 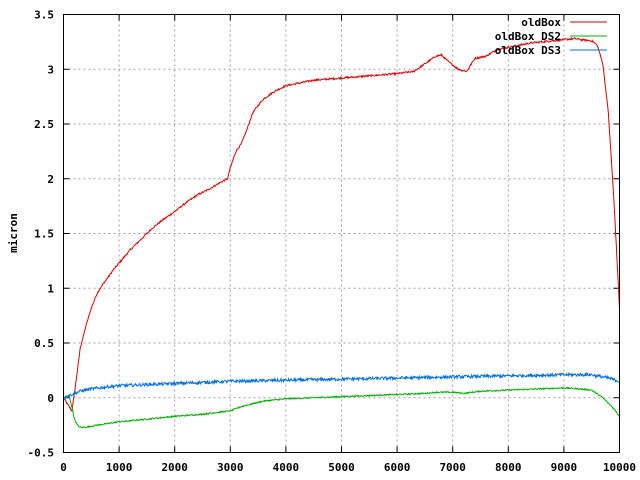 What do you see at coordinates (452, 467) in the screenshot?
I see `x-tick-label: 7000` at bounding box center [452, 467].